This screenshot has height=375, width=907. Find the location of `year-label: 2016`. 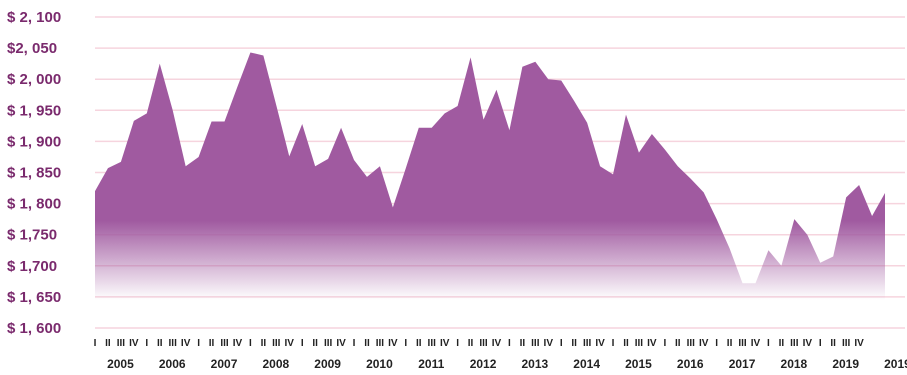

year-label: 2016 is located at coordinates (690, 364).